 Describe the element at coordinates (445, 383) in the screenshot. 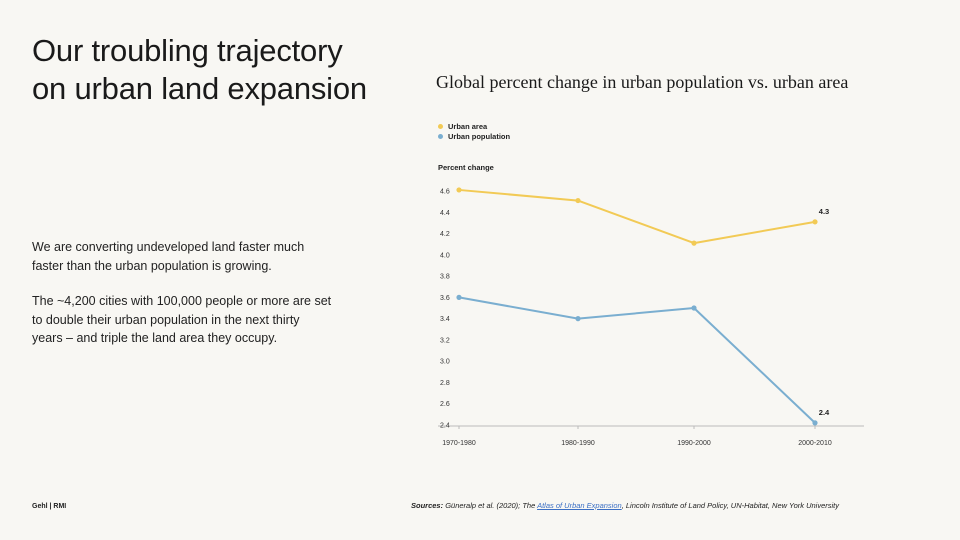

I see `y-tick-label: 2.8` at that location.